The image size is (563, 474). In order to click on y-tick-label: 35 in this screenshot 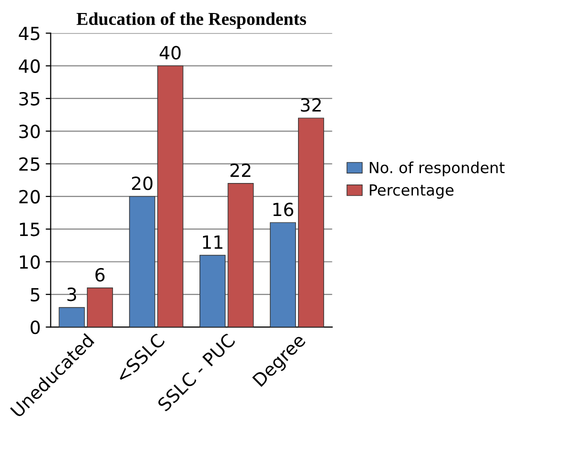, I will do `click(29, 99)`.